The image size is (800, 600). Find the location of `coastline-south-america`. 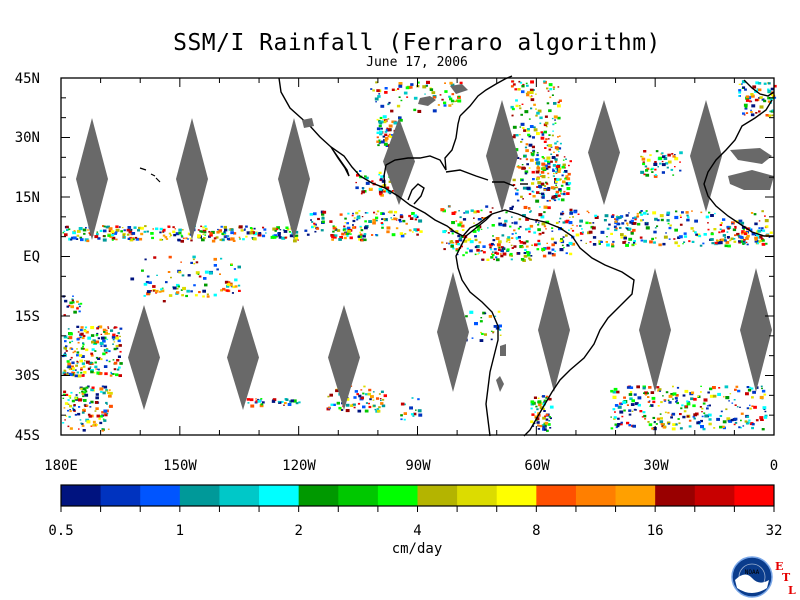

coastline-south-america is located at coordinates (545, 323).